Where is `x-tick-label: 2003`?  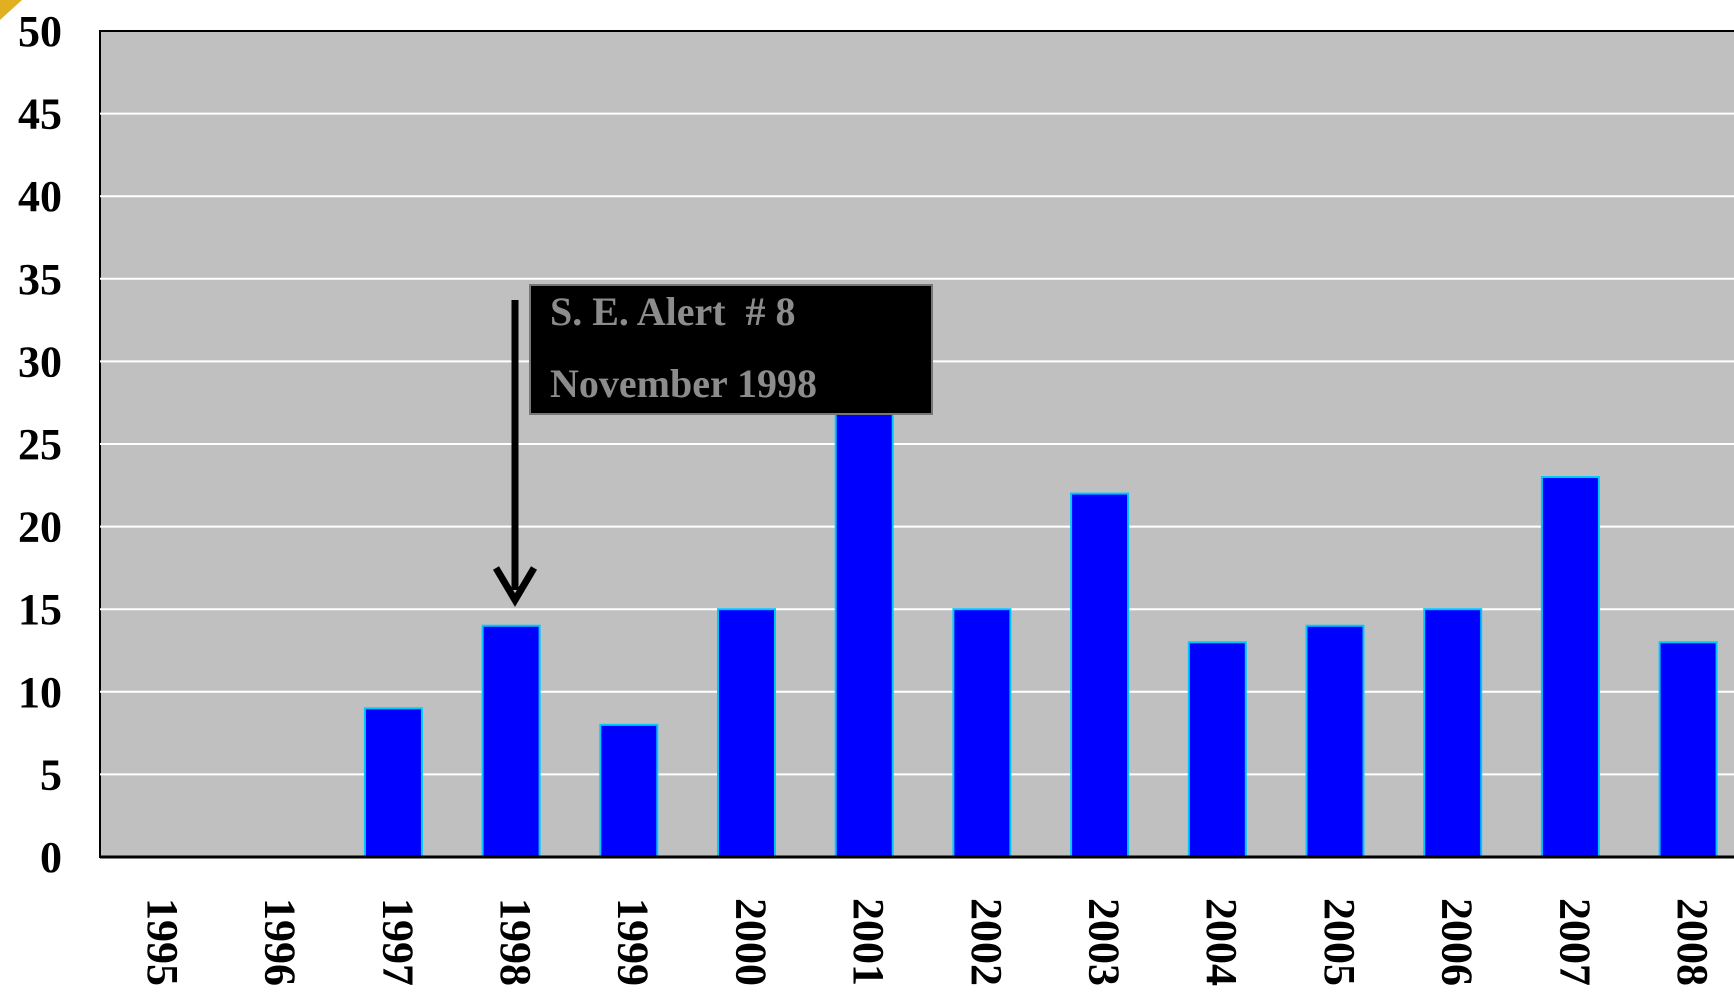
x-tick-label: 2003 is located at coordinates (1104, 942).